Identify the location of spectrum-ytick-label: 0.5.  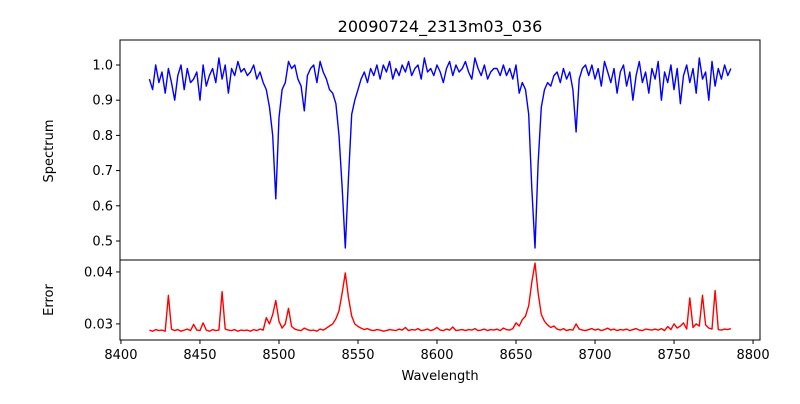
(102, 241).